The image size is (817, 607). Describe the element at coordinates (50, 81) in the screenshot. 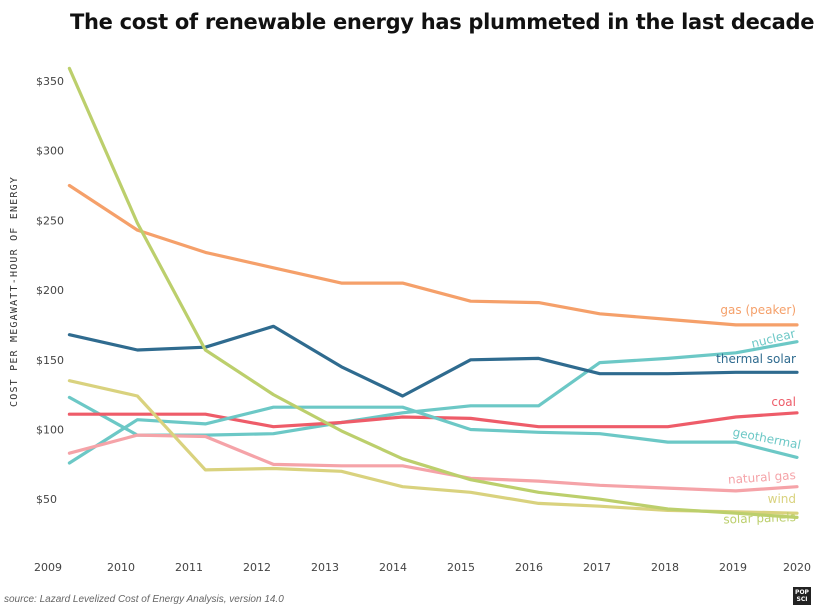

I see `y-tick-label: $350` at that location.